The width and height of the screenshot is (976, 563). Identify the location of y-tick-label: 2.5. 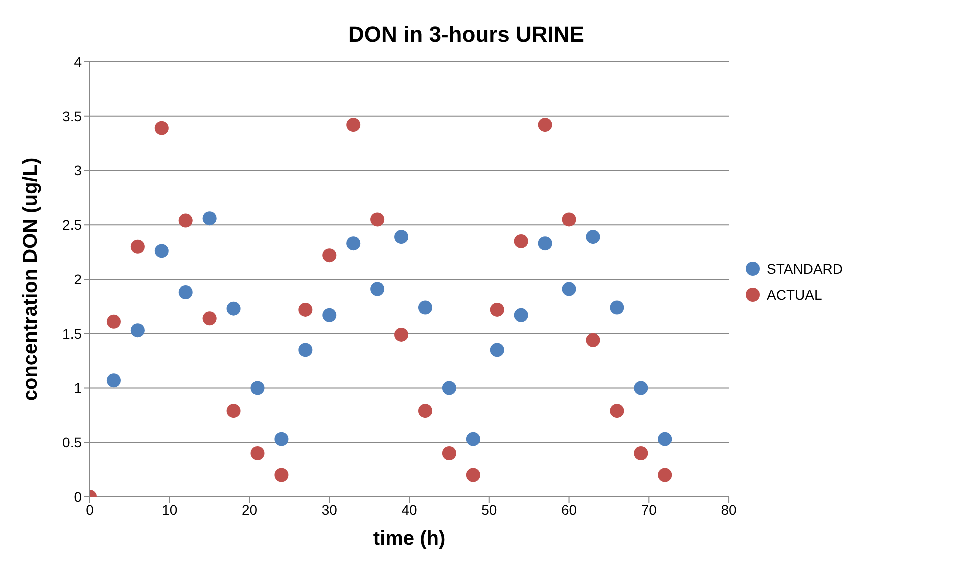
(72, 225).